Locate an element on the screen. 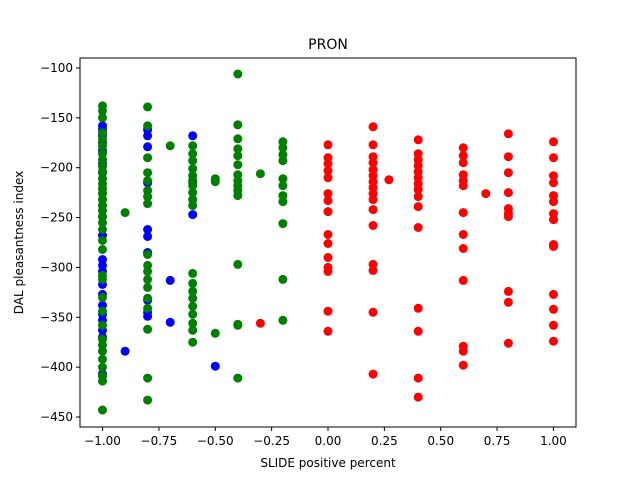 This screenshot has width=640, height=480. y-tick-label: −350 is located at coordinates (56, 317).